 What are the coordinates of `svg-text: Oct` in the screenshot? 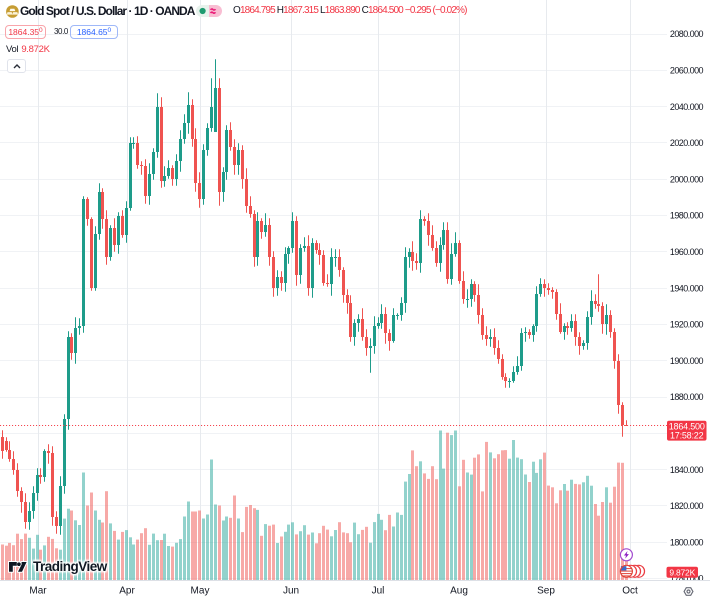 It's located at (630, 591).